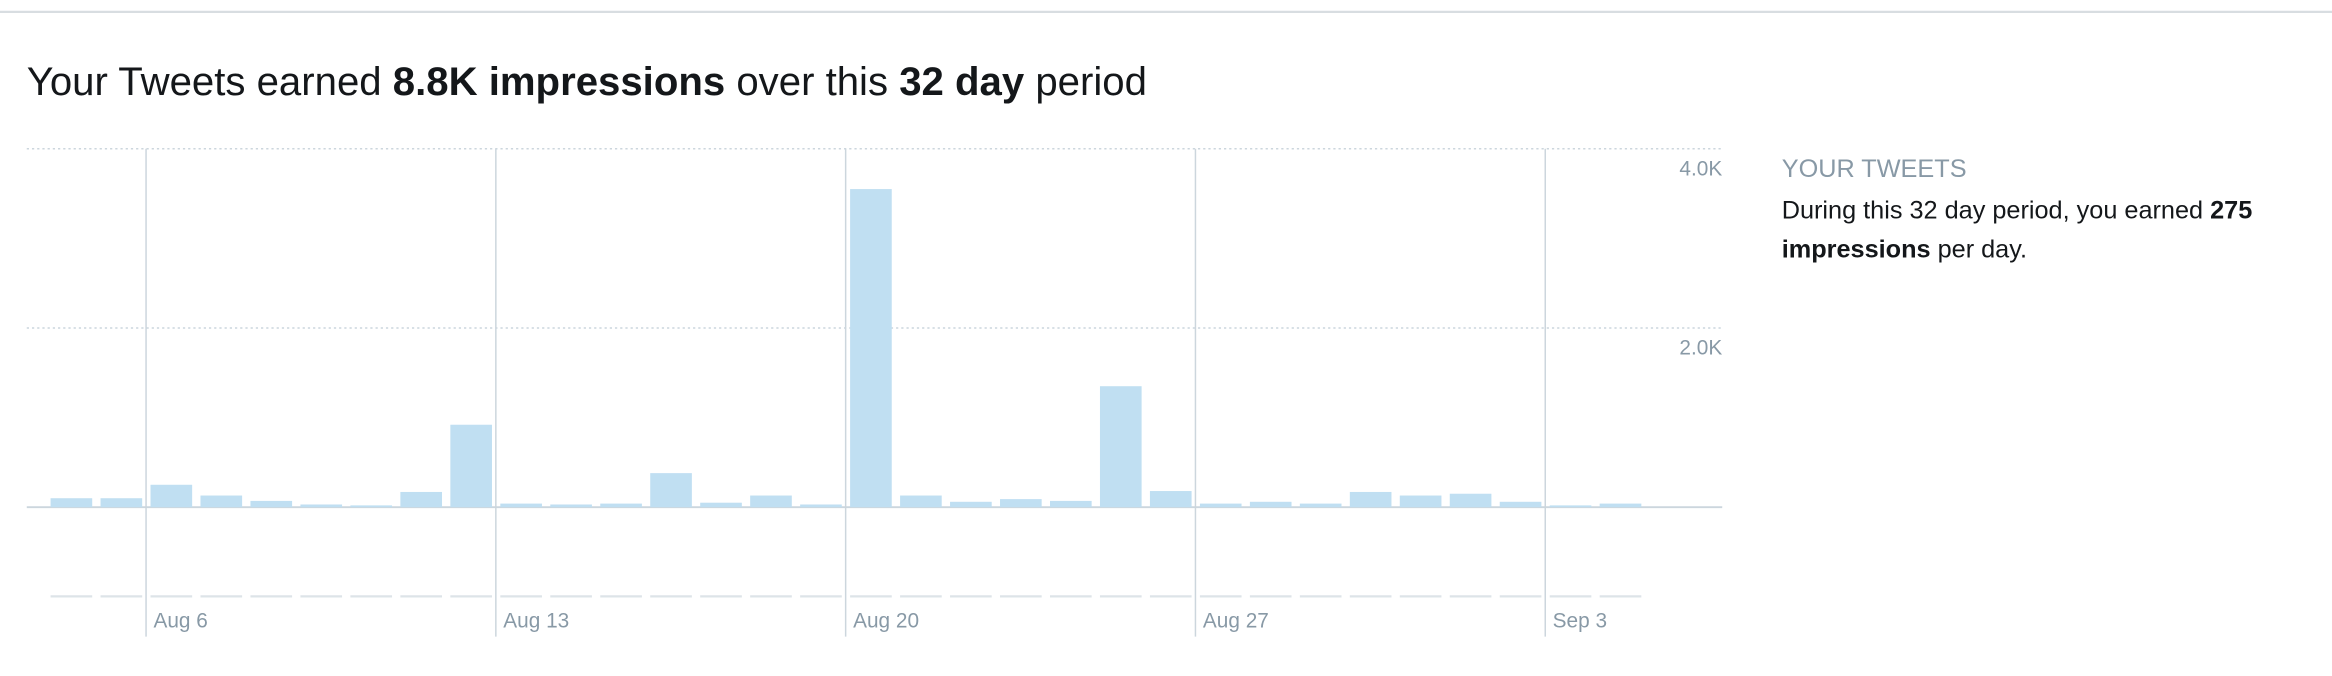 This screenshot has height=676, width=2332. I want to click on y-tick-label: 4.0K, so click(1700, 169).